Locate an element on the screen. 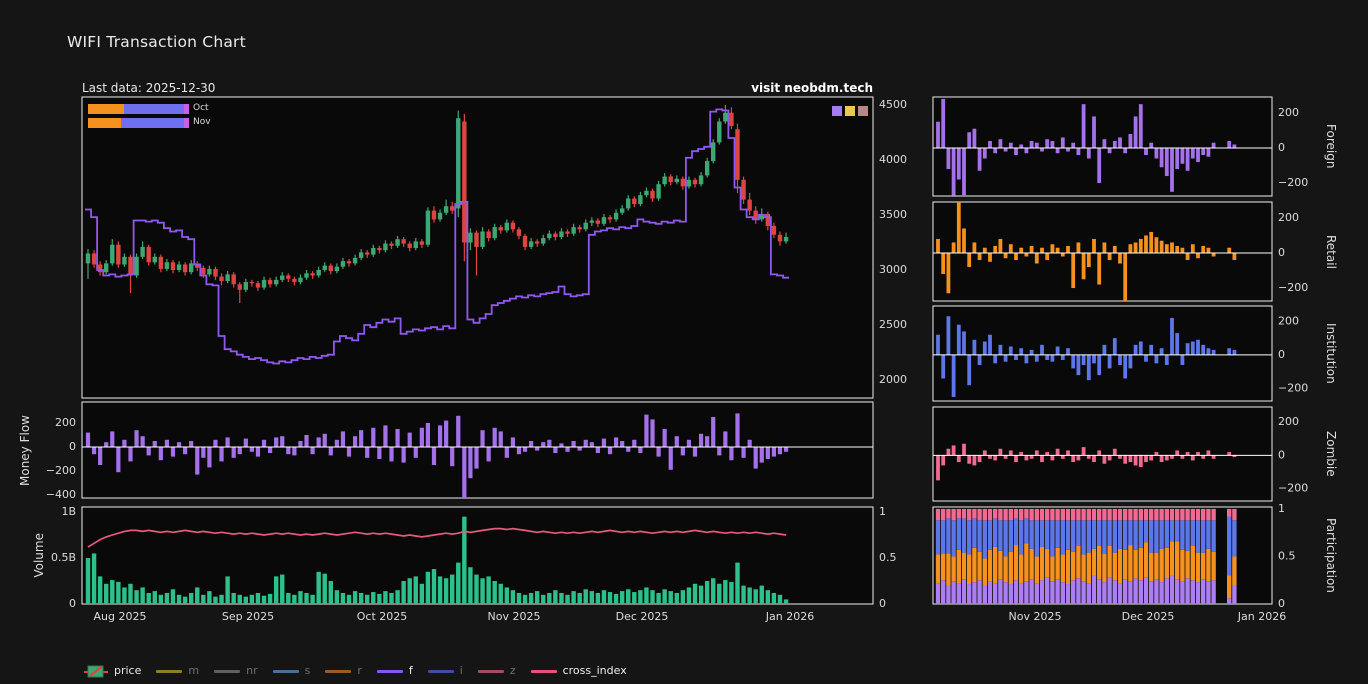  legend-label: s is located at coordinates (307, 670).